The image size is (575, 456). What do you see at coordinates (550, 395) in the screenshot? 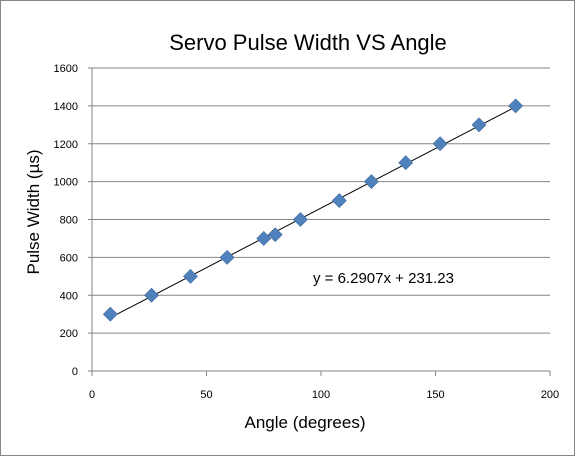
I see `x-tick-label: 200` at bounding box center [550, 395].